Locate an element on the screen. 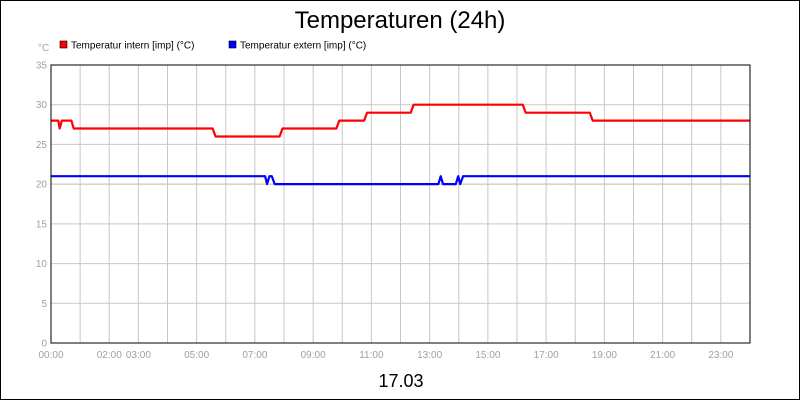 The width and height of the screenshot is (800, 400). y-tick-label: 35 is located at coordinates (42, 66).